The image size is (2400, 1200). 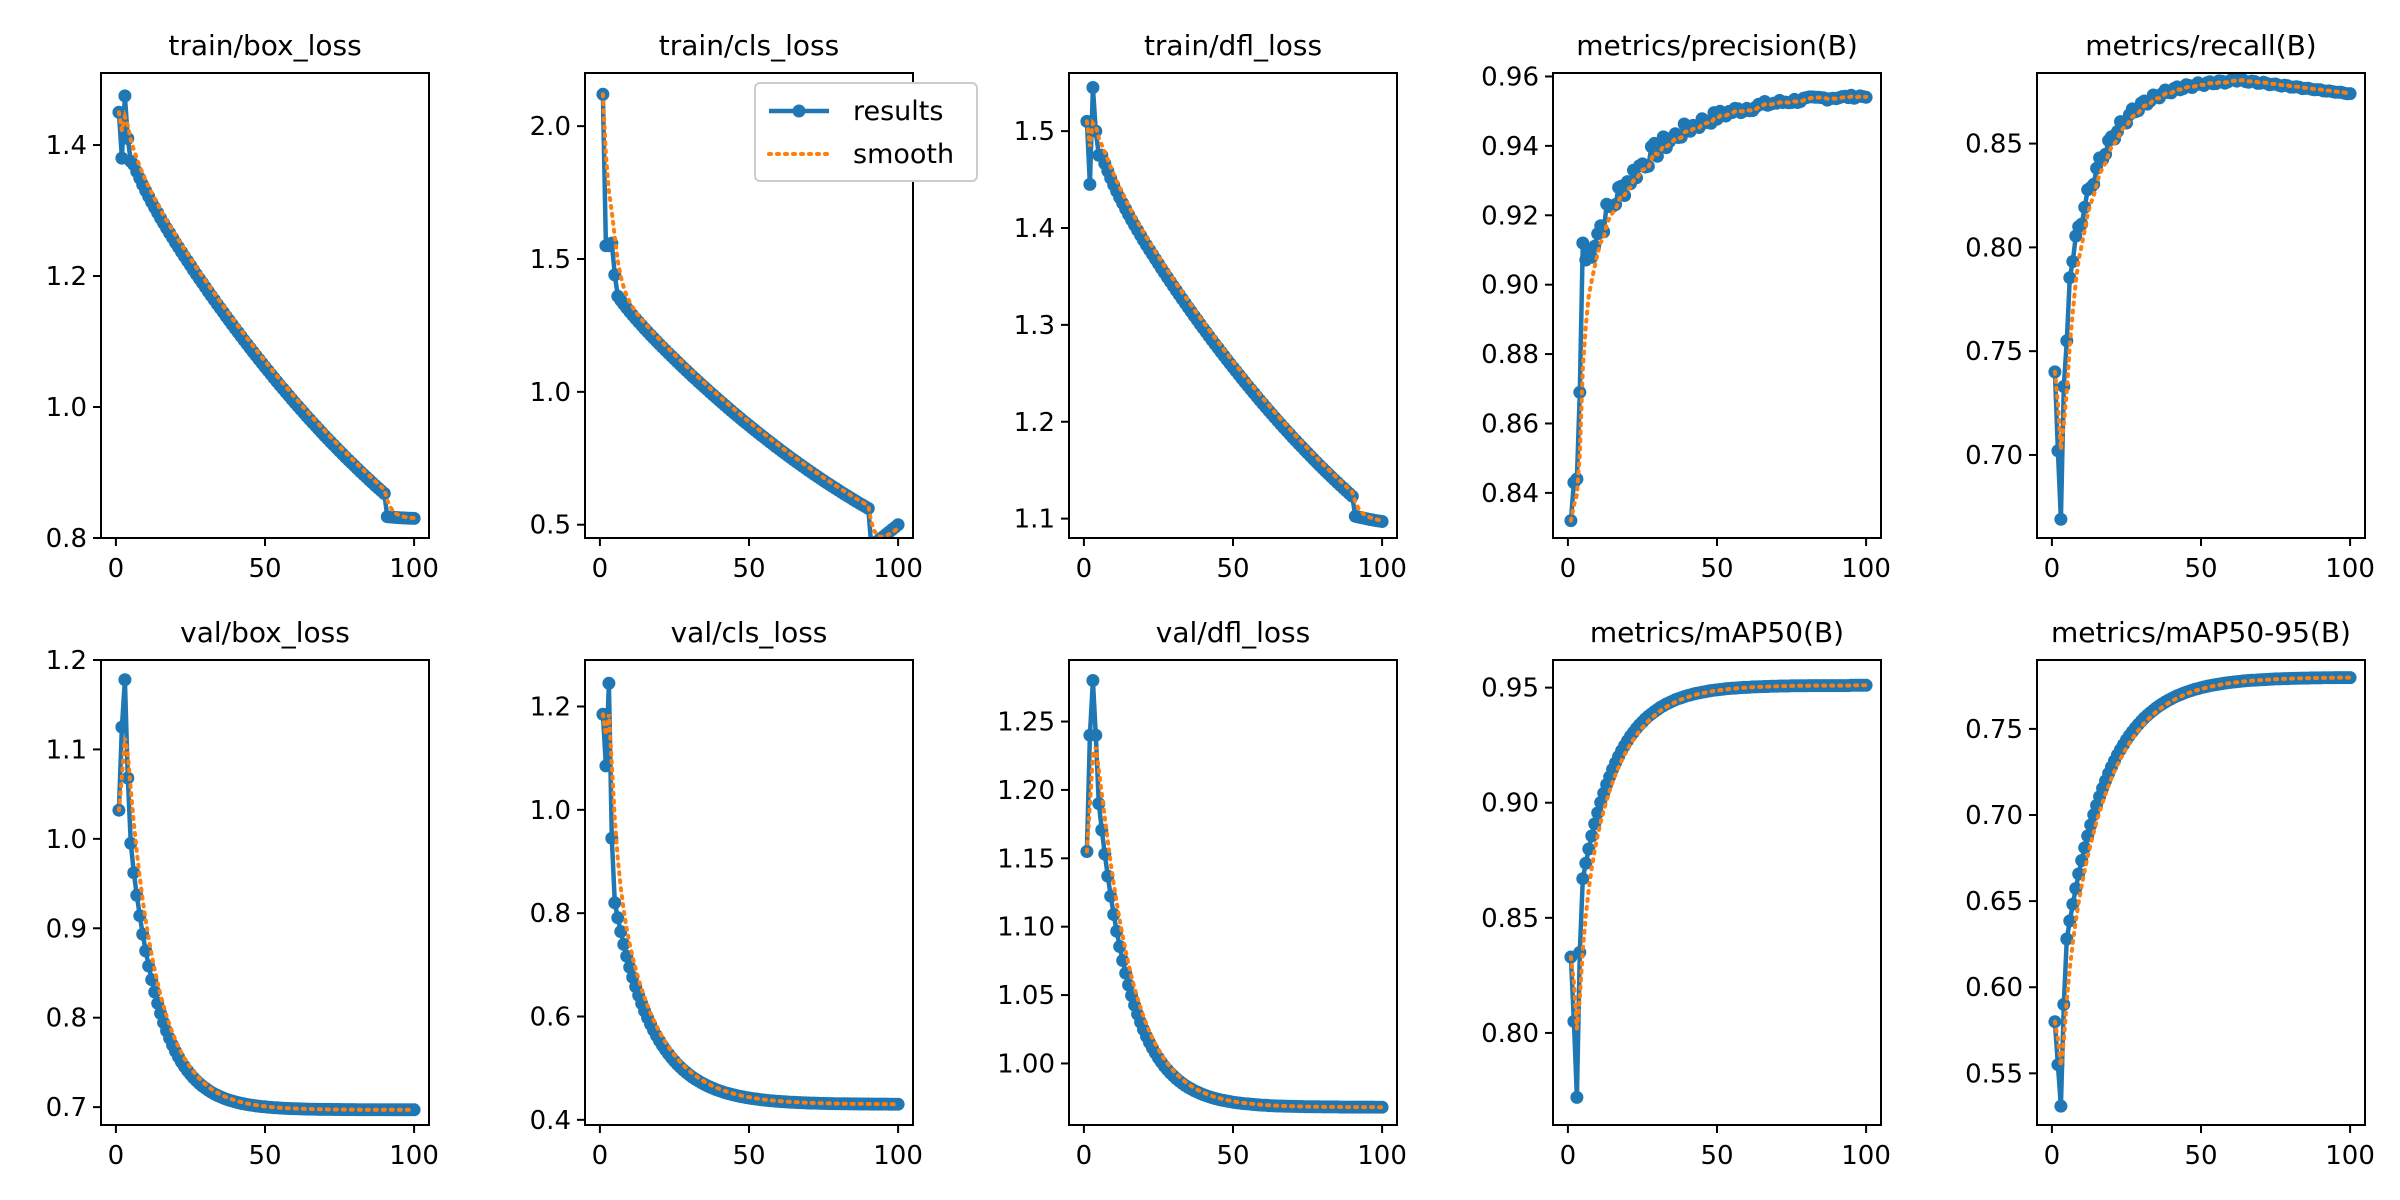 I want to click on y-tick-label: 0.80, so click(x=1510, y=1034).